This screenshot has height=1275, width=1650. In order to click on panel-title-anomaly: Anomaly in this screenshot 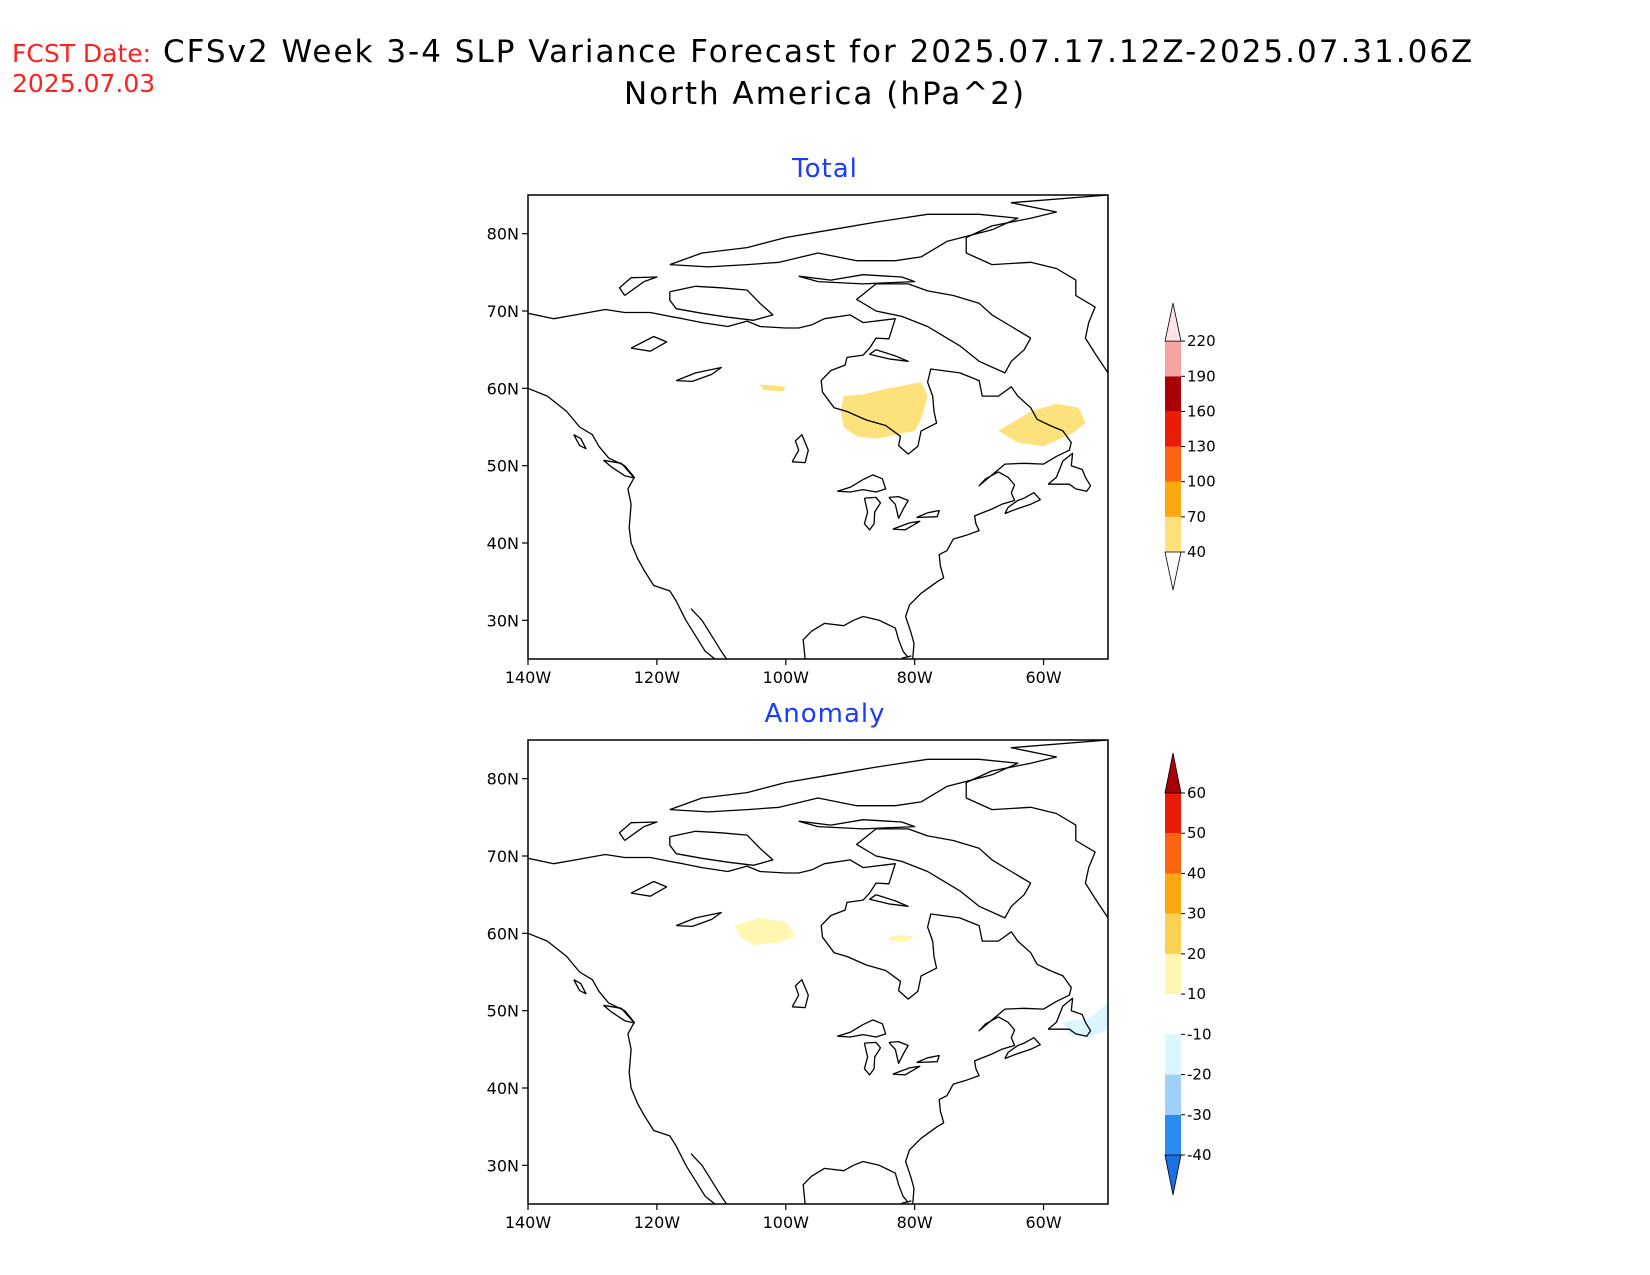, I will do `click(824, 714)`.